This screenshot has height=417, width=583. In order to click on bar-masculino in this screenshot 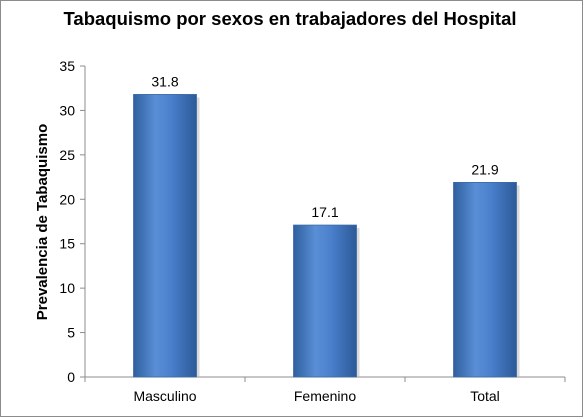, I will do `click(165, 236)`.